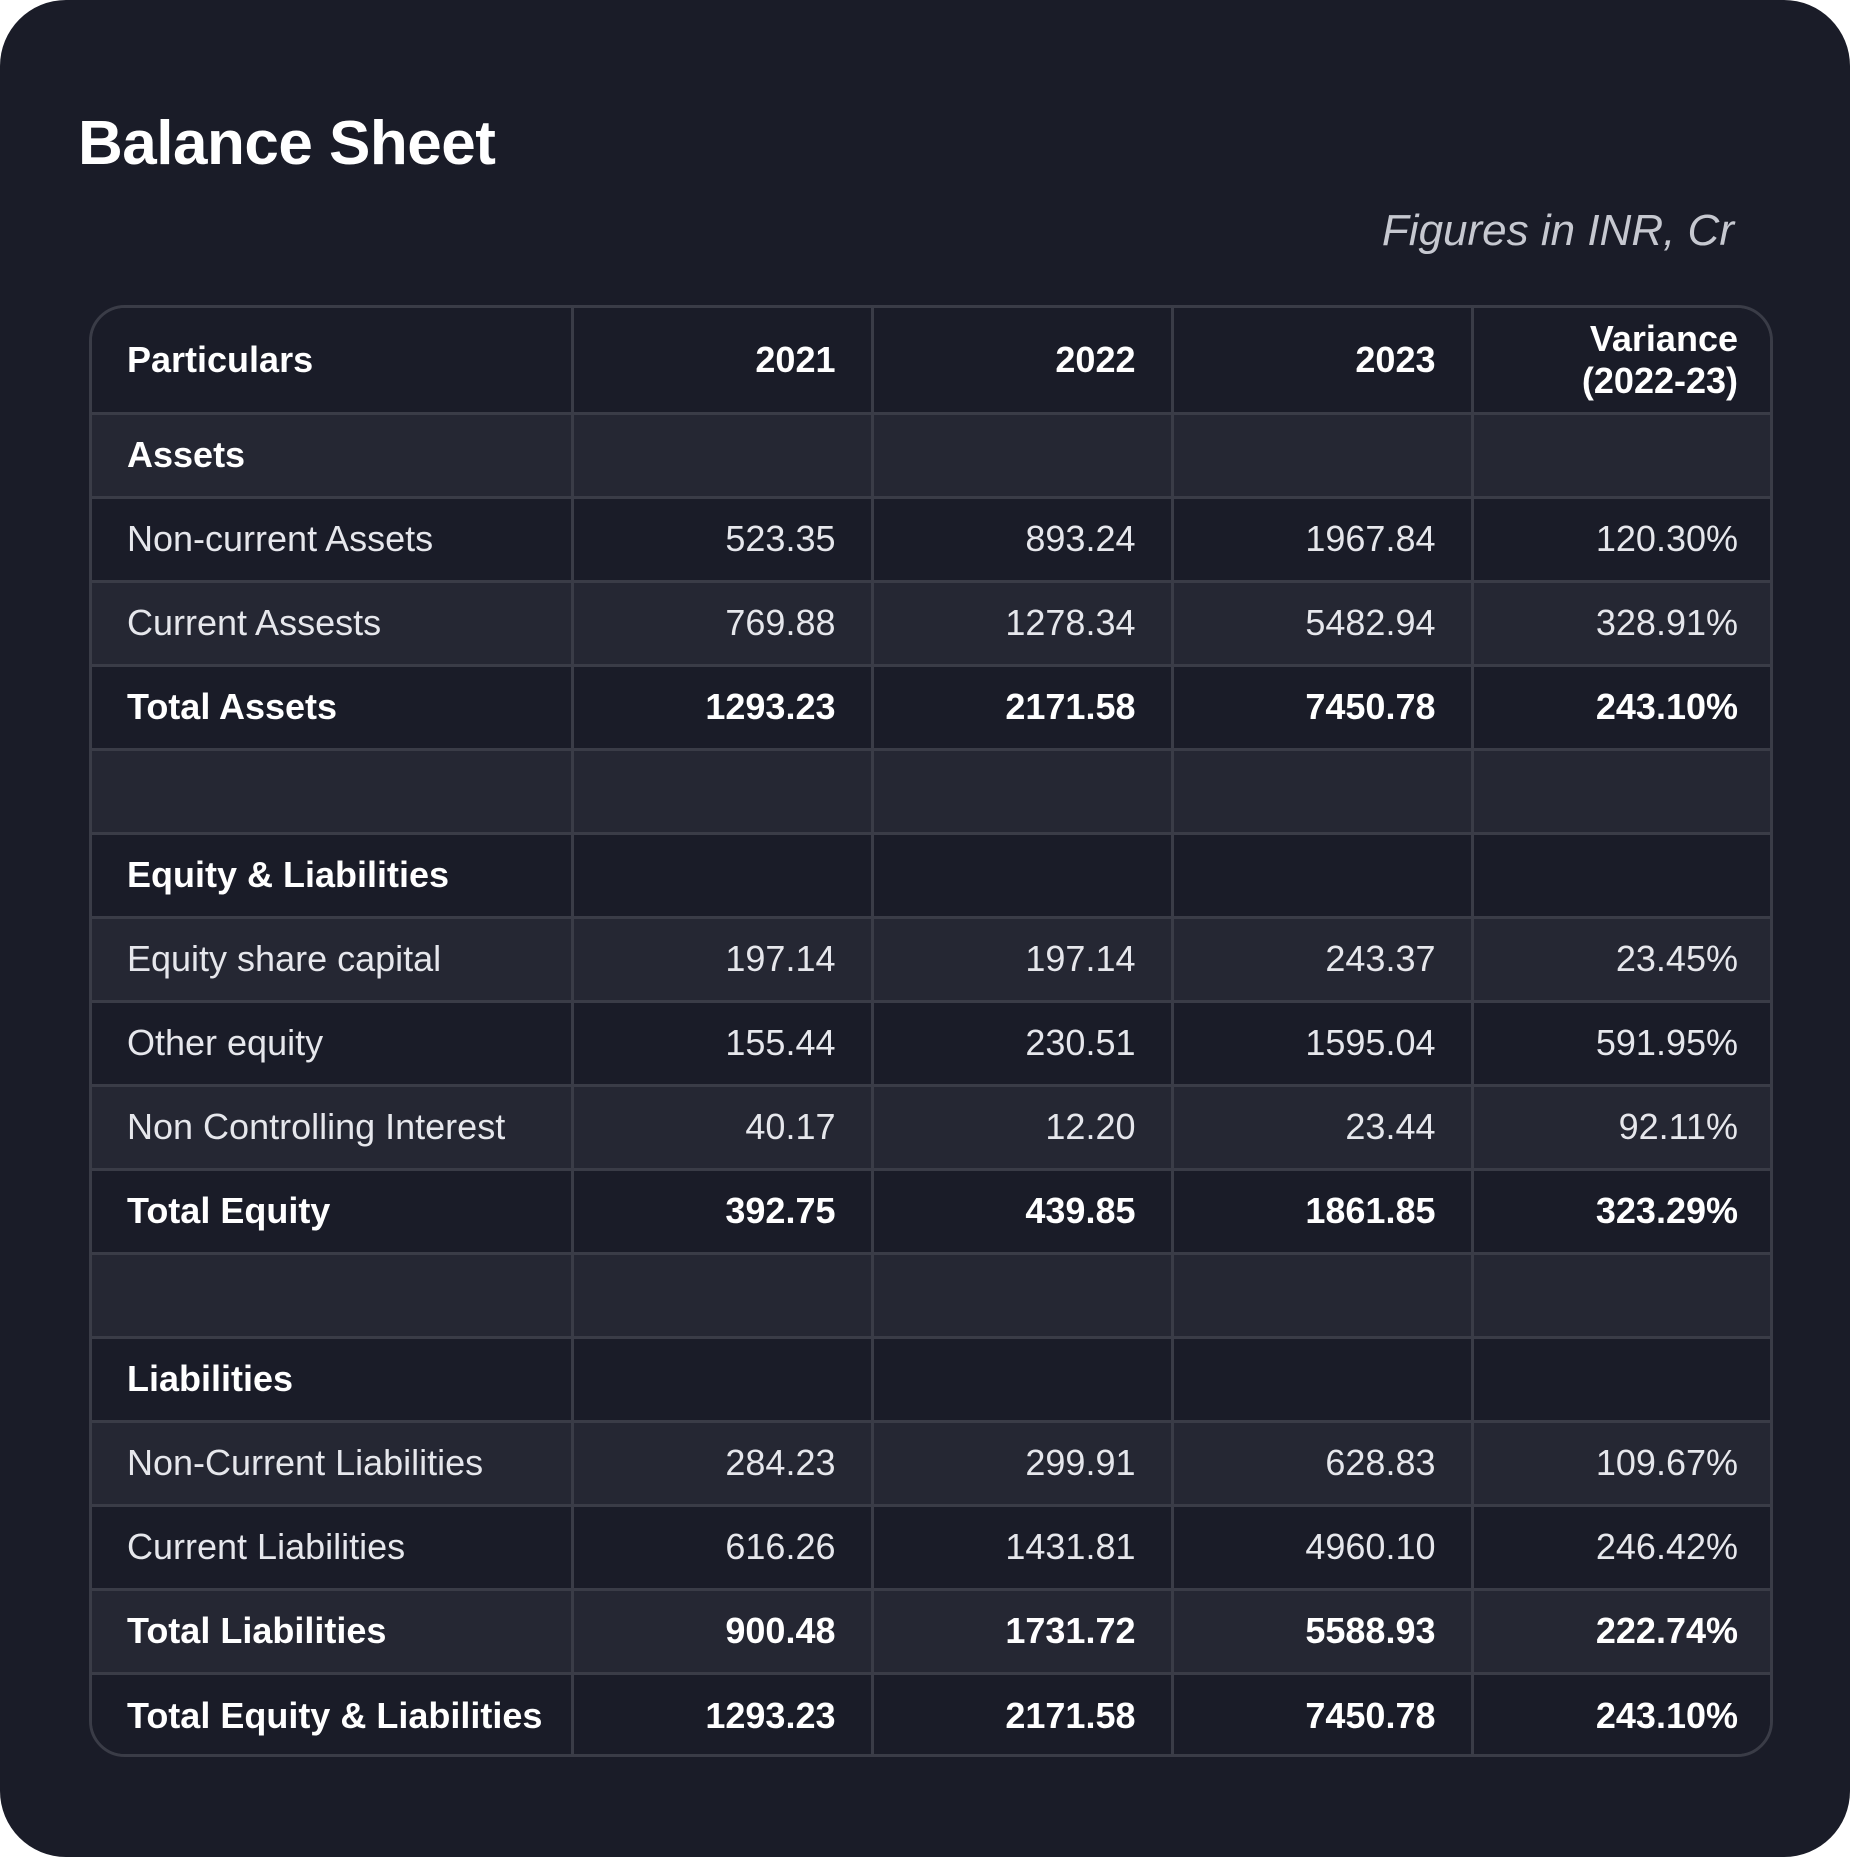 The width and height of the screenshot is (1850, 1857). I want to click on section-header-row: Equity & Liabilities, so click(931, 876).